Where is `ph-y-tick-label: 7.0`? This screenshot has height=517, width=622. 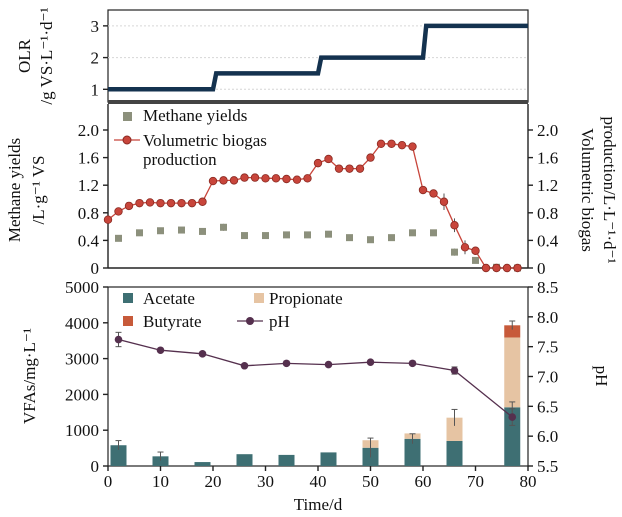 ph-y-tick-label: 7.0 is located at coordinates (547, 377).